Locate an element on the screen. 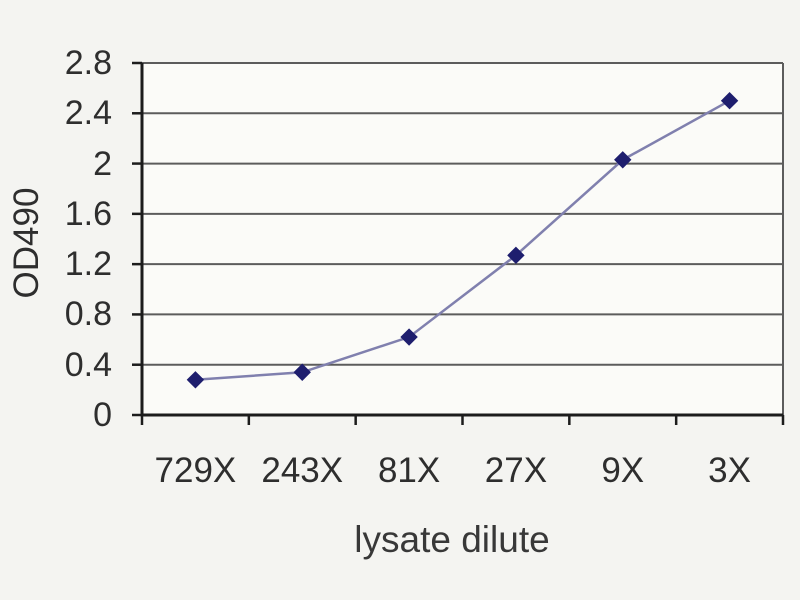  y-tick-label: 0 is located at coordinates (102, 415).